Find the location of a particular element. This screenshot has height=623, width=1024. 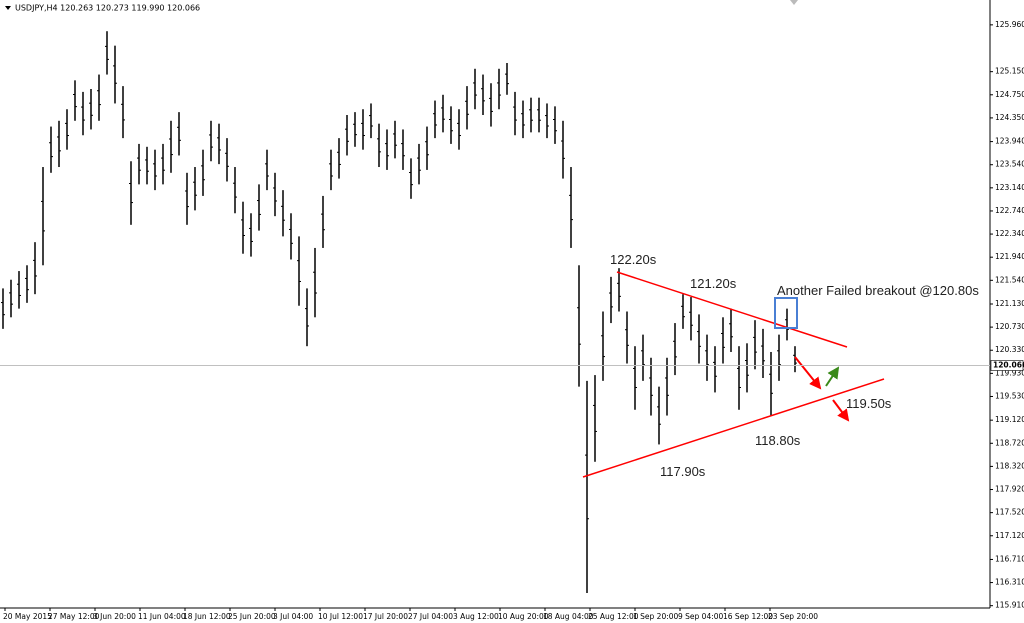

x-tick-label: 3 Jun 20:00 is located at coordinates (114, 616).